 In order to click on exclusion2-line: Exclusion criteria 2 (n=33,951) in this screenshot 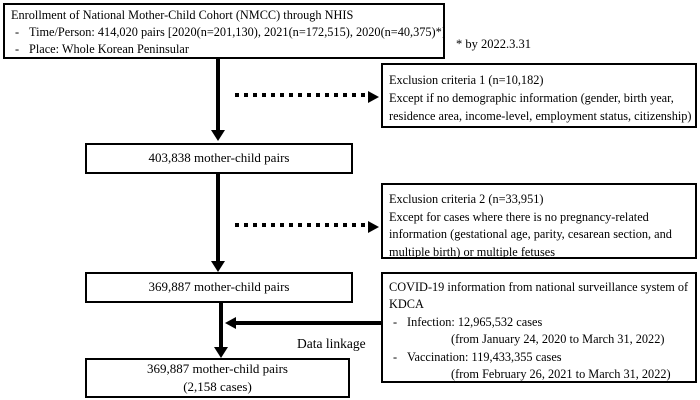, I will do `click(466, 199)`.